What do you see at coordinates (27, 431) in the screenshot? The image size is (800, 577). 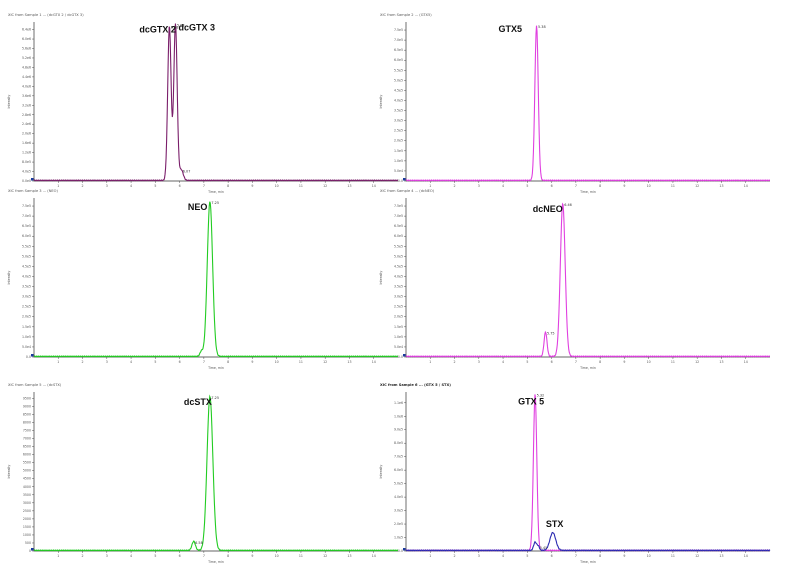 I see `y-tick-label: 7500` at bounding box center [27, 431].